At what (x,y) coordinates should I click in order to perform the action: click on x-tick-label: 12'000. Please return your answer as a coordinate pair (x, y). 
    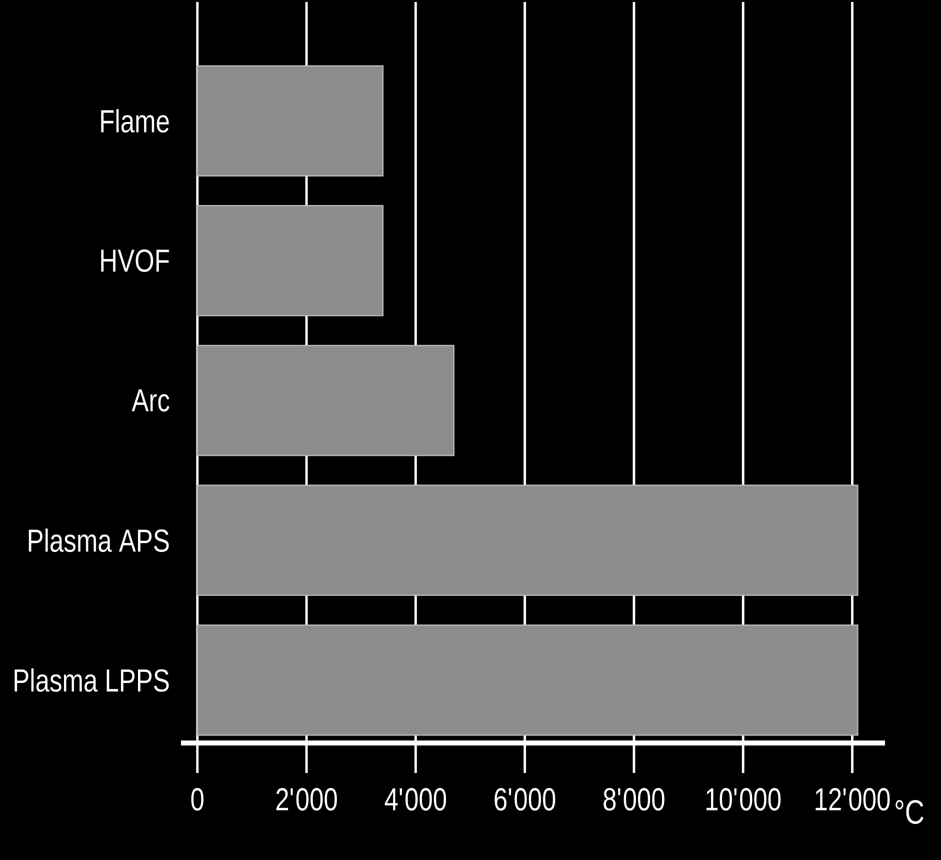
    Looking at the image, I should click on (853, 799).